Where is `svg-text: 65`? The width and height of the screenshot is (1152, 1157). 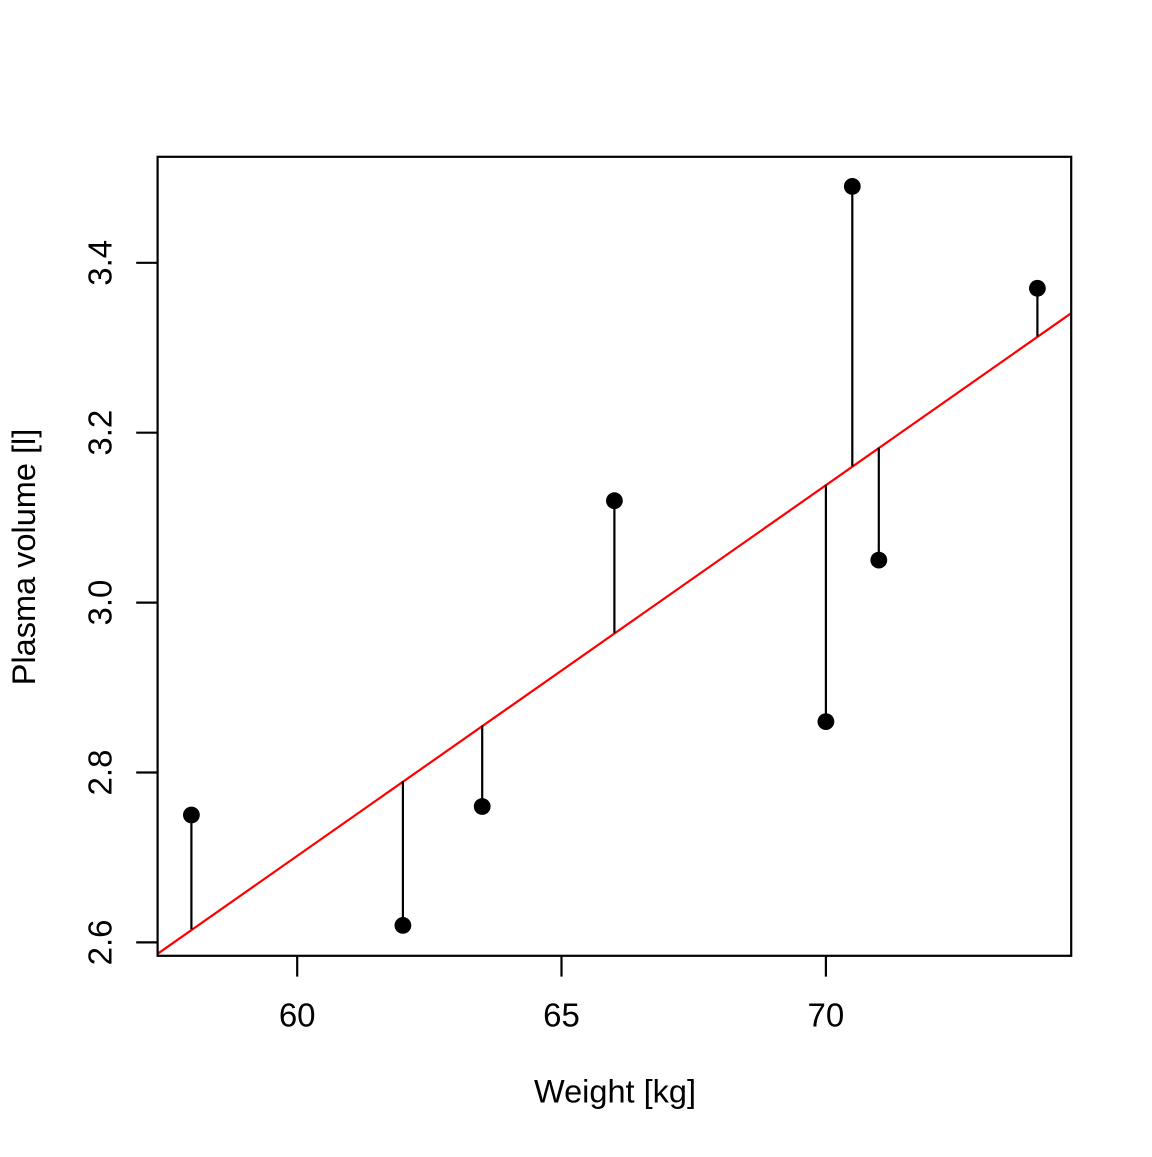
svg-text: 65 is located at coordinates (561, 1015).